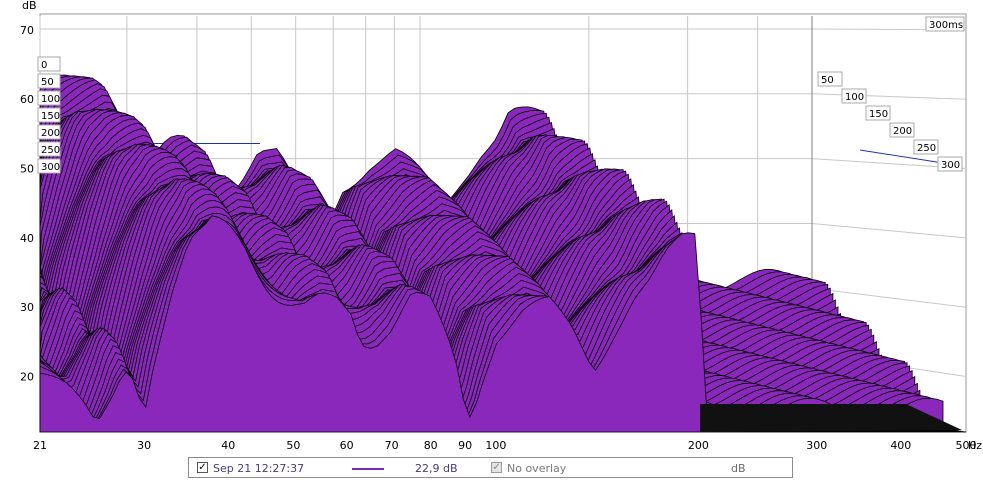 This screenshot has height=482, width=983. I want to click on floor-shadow, so click(831, 418).